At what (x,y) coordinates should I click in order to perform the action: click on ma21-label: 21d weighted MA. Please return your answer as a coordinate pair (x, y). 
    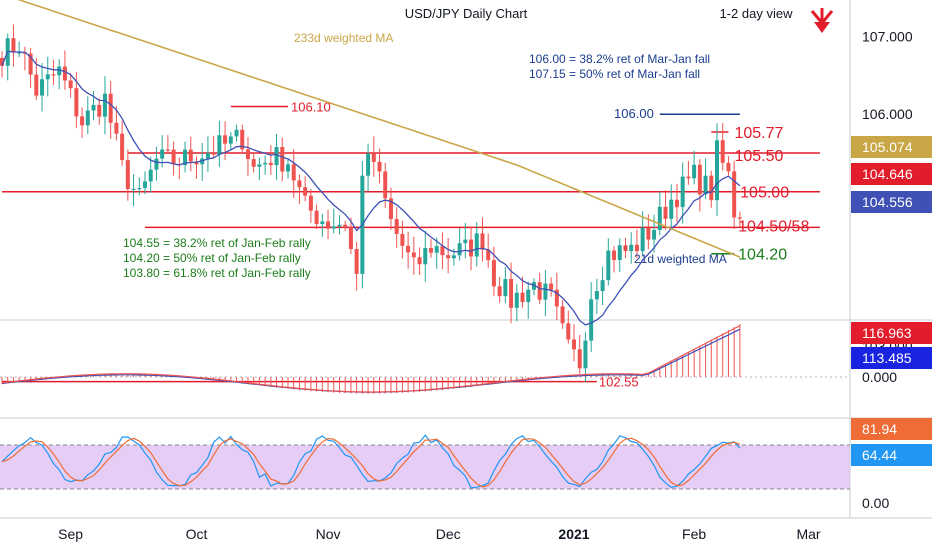
    Looking at the image, I should click on (680, 259).